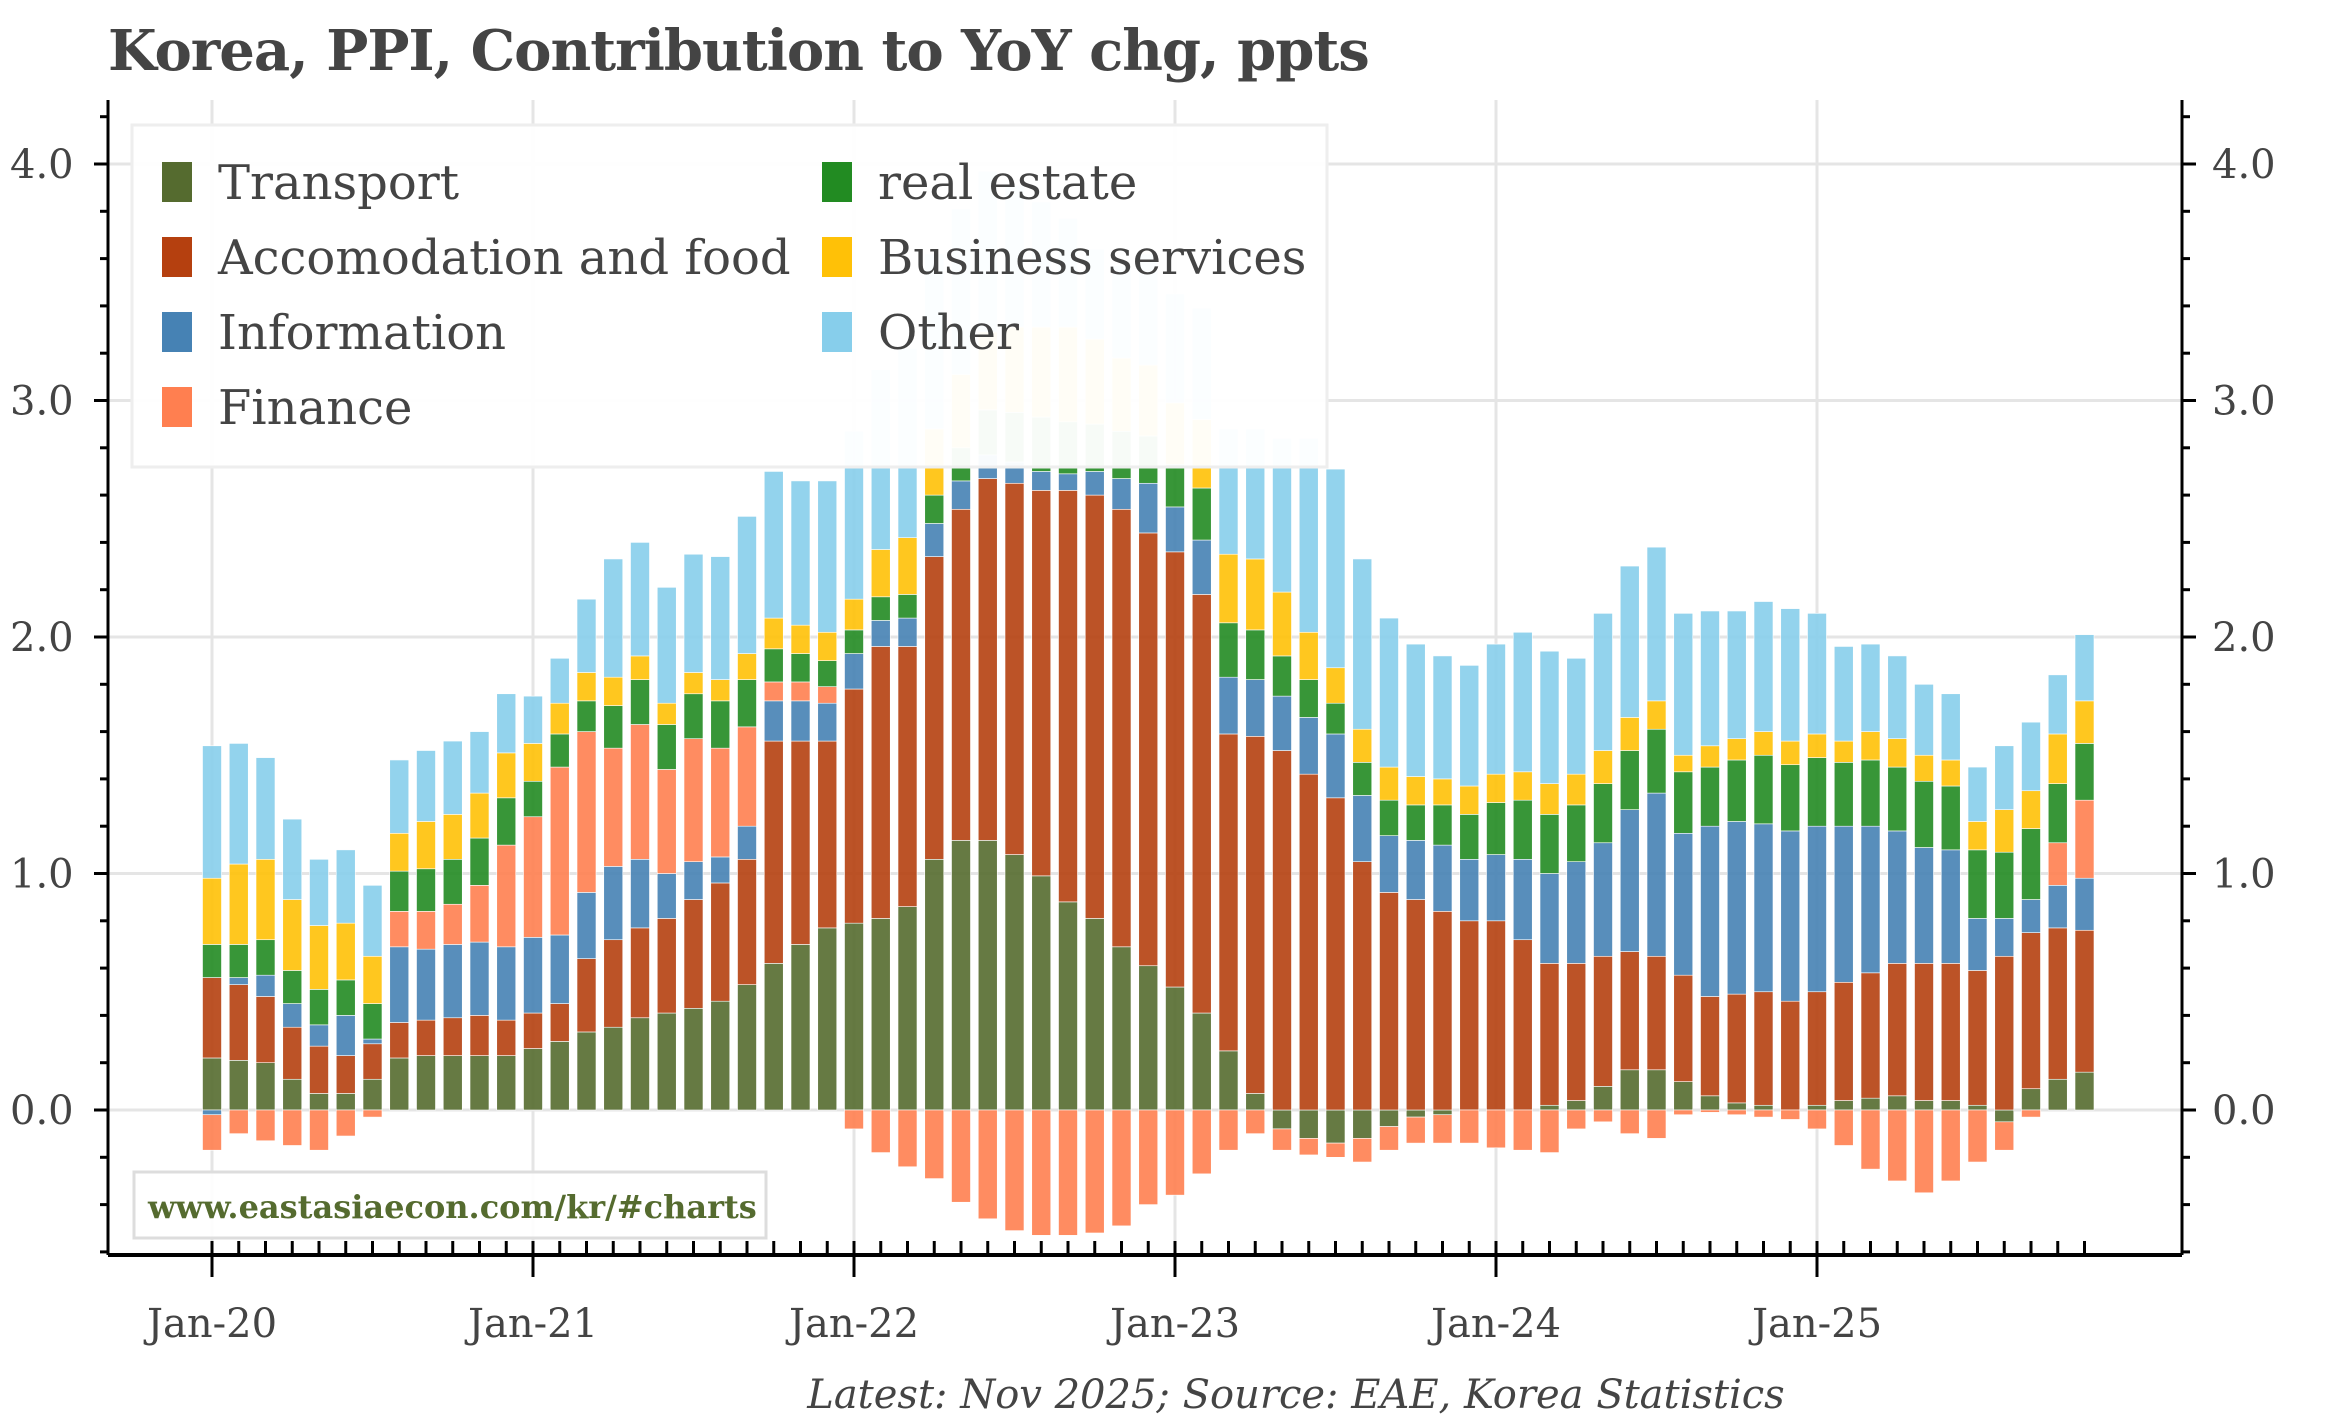  What do you see at coordinates (42, 875) in the screenshot?
I see `y-tick-label-left: 1.0` at bounding box center [42, 875].